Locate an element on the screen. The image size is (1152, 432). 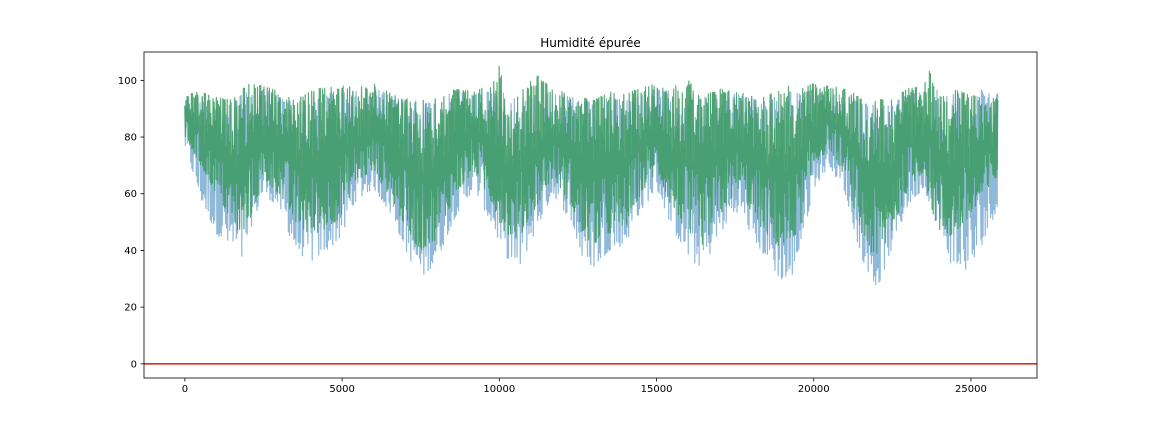
y-tick-label: 80 is located at coordinates (130, 138).